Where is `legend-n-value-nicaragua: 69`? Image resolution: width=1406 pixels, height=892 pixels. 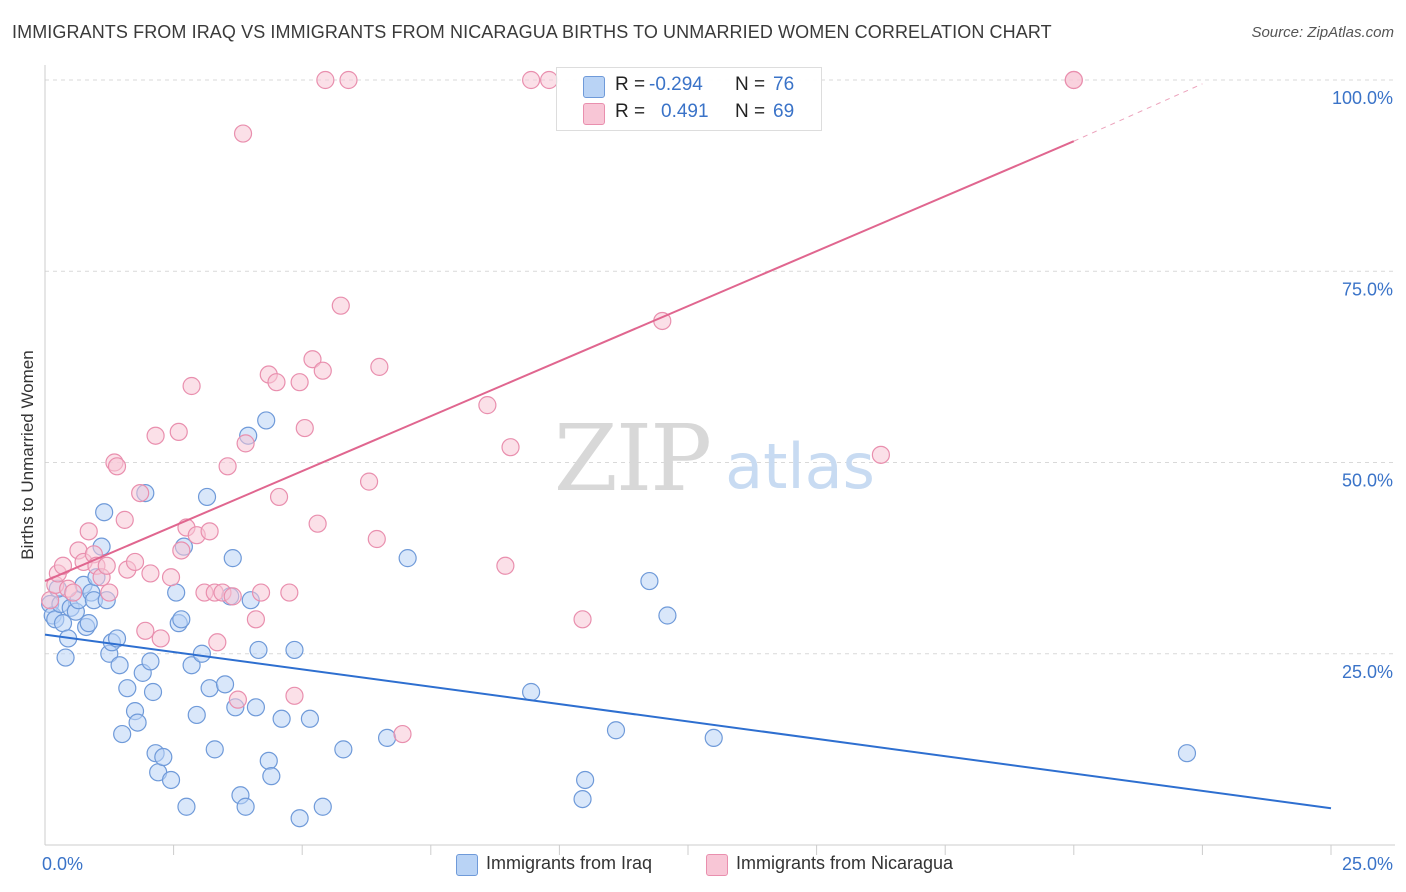
legend-n-value-nicaragua: 69 is located at coordinates (784, 111).